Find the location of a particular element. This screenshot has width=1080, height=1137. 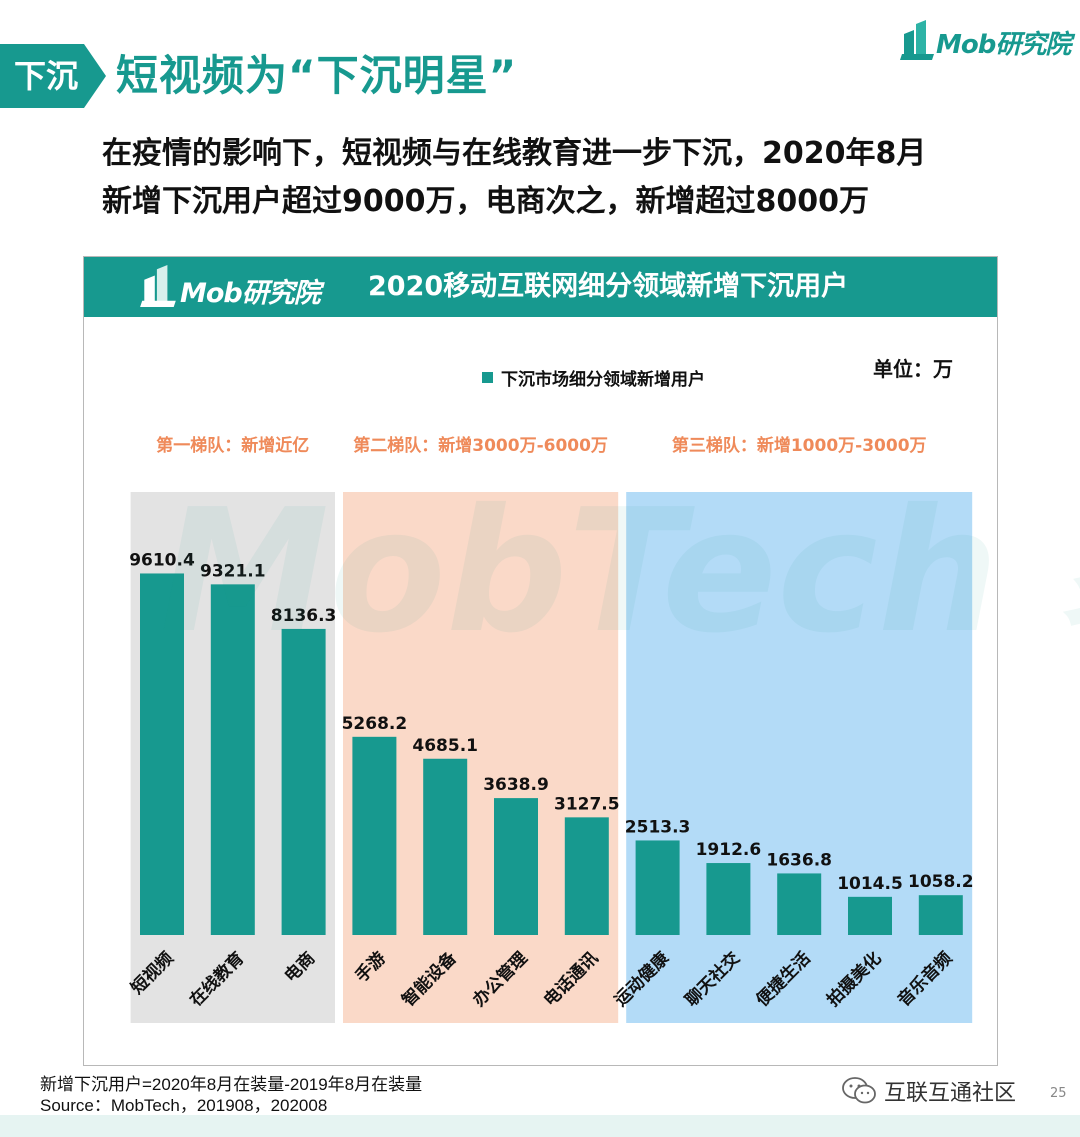

group-label-2: 第二梯队：新增3000万-6000万 is located at coordinates (480, 445).